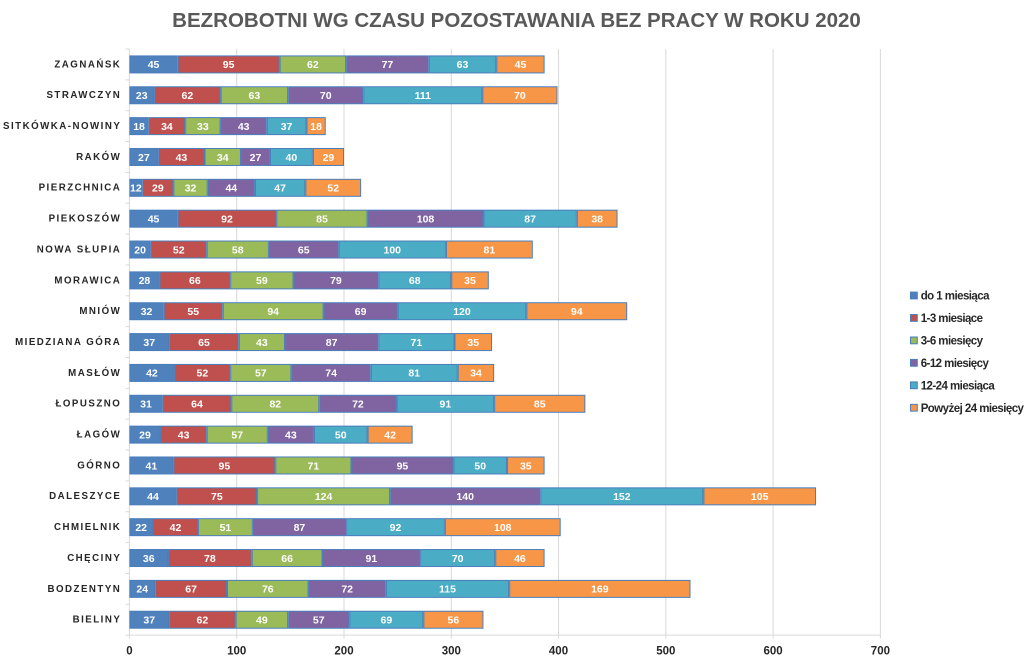  I want to click on svg-text: 72, so click(347, 590).